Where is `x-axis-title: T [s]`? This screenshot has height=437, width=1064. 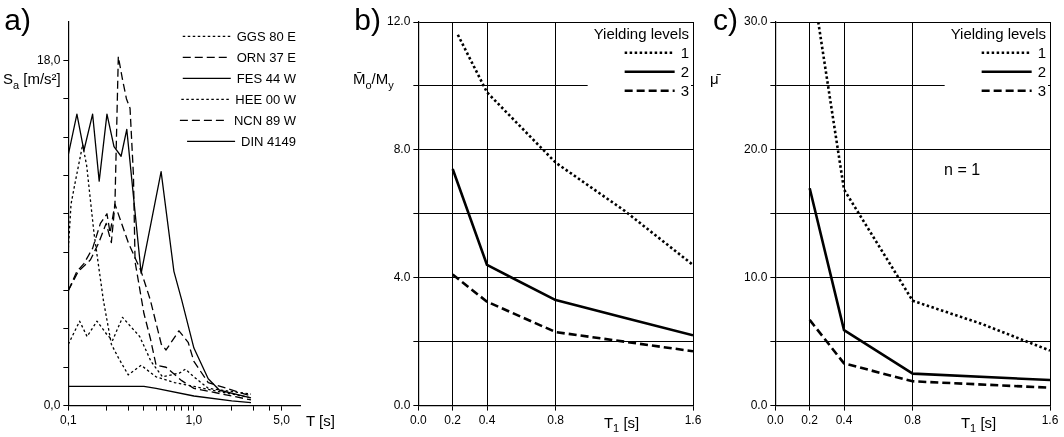
x-axis-title: T [s] is located at coordinates (320, 420).